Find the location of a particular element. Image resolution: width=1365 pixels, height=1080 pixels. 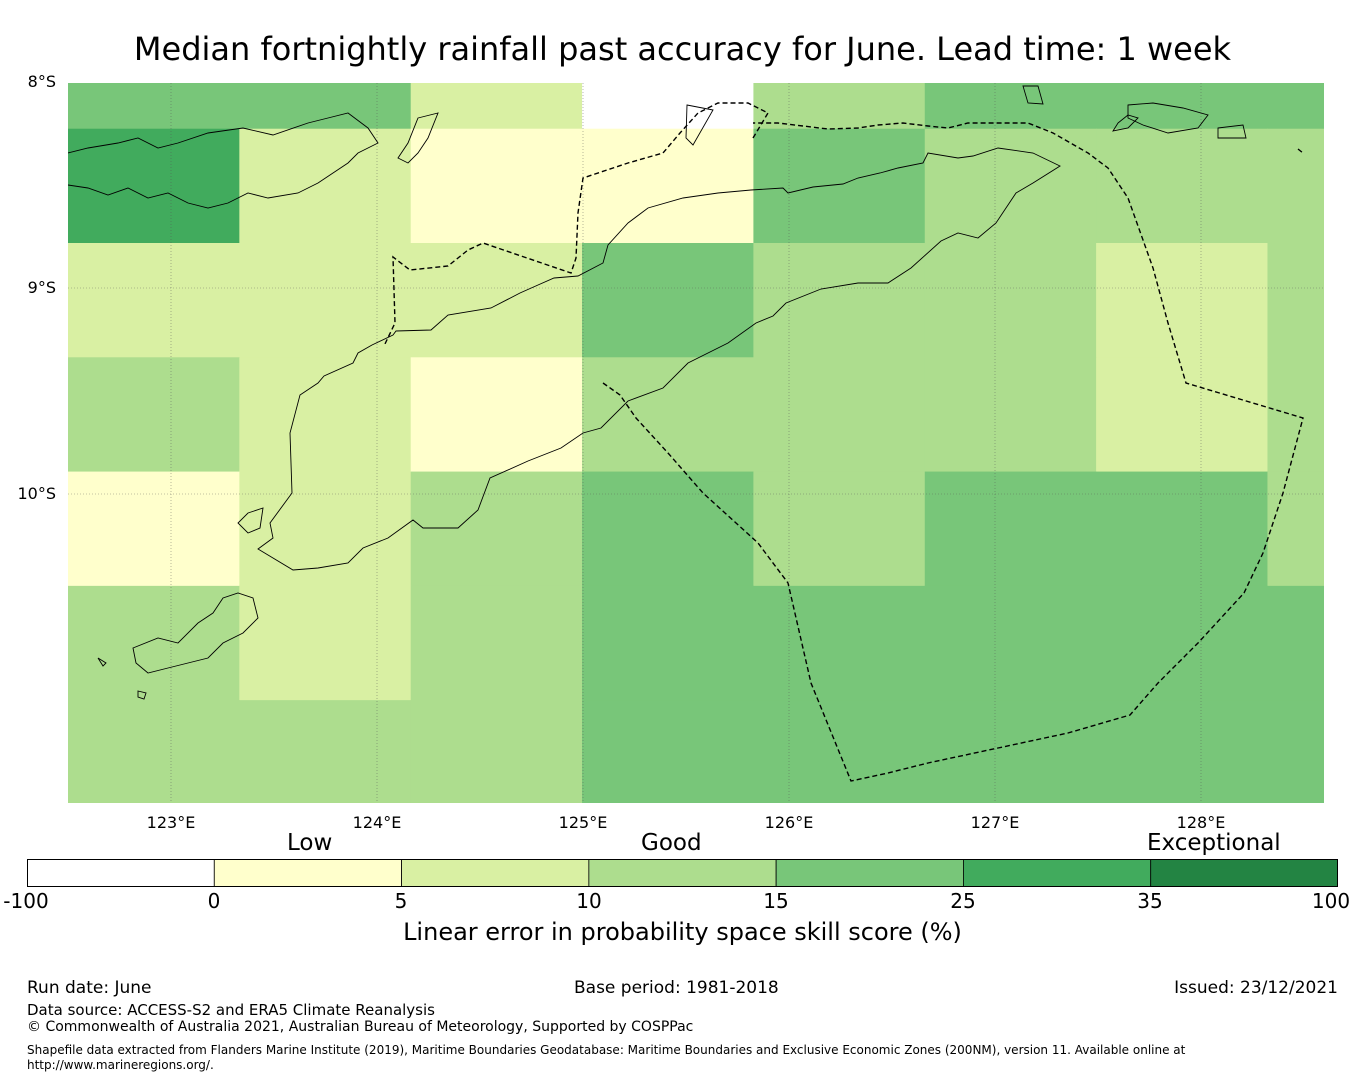

leti-coastline is located at coordinates (1232, 131).